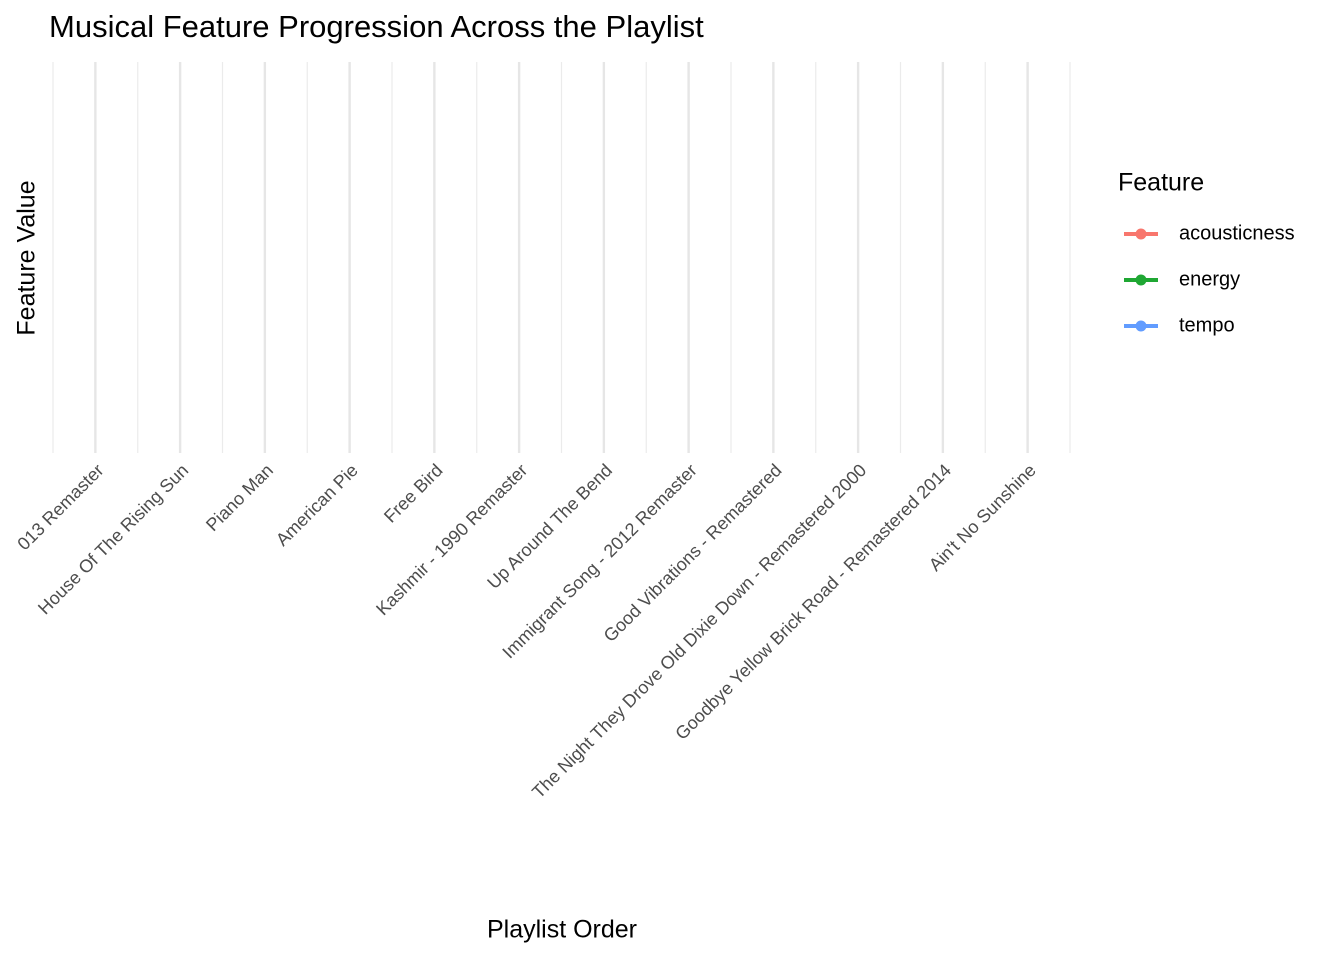 The height and width of the screenshot is (960, 1344). What do you see at coordinates (1237, 233) in the screenshot?
I see `legend-label: acousticness` at bounding box center [1237, 233].